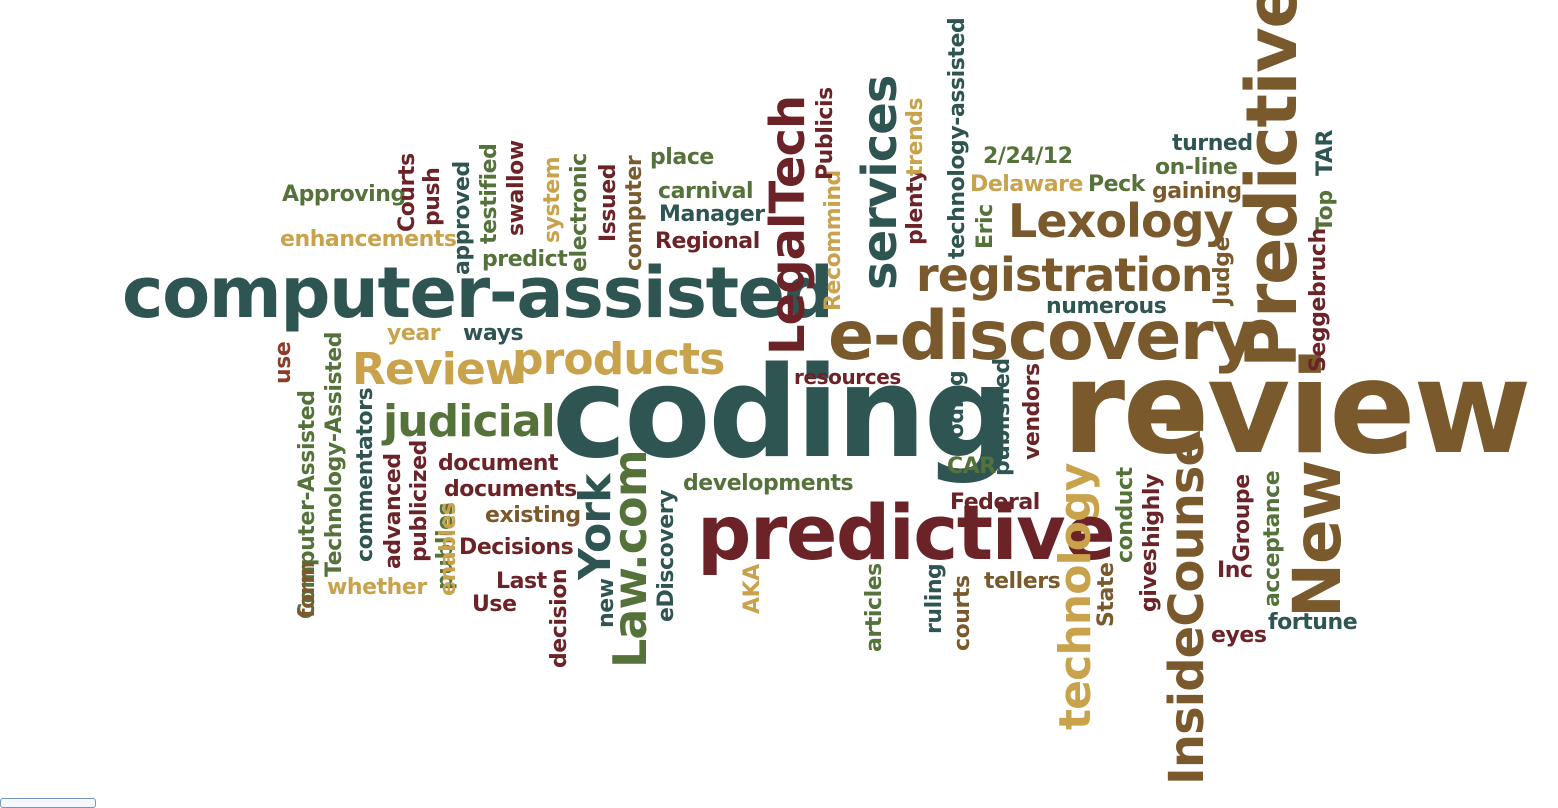 The width and height of the screenshot is (1558, 808). Describe the element at coordinates (1325, 153) in the screenshot. I see `word: TAR` at that location.